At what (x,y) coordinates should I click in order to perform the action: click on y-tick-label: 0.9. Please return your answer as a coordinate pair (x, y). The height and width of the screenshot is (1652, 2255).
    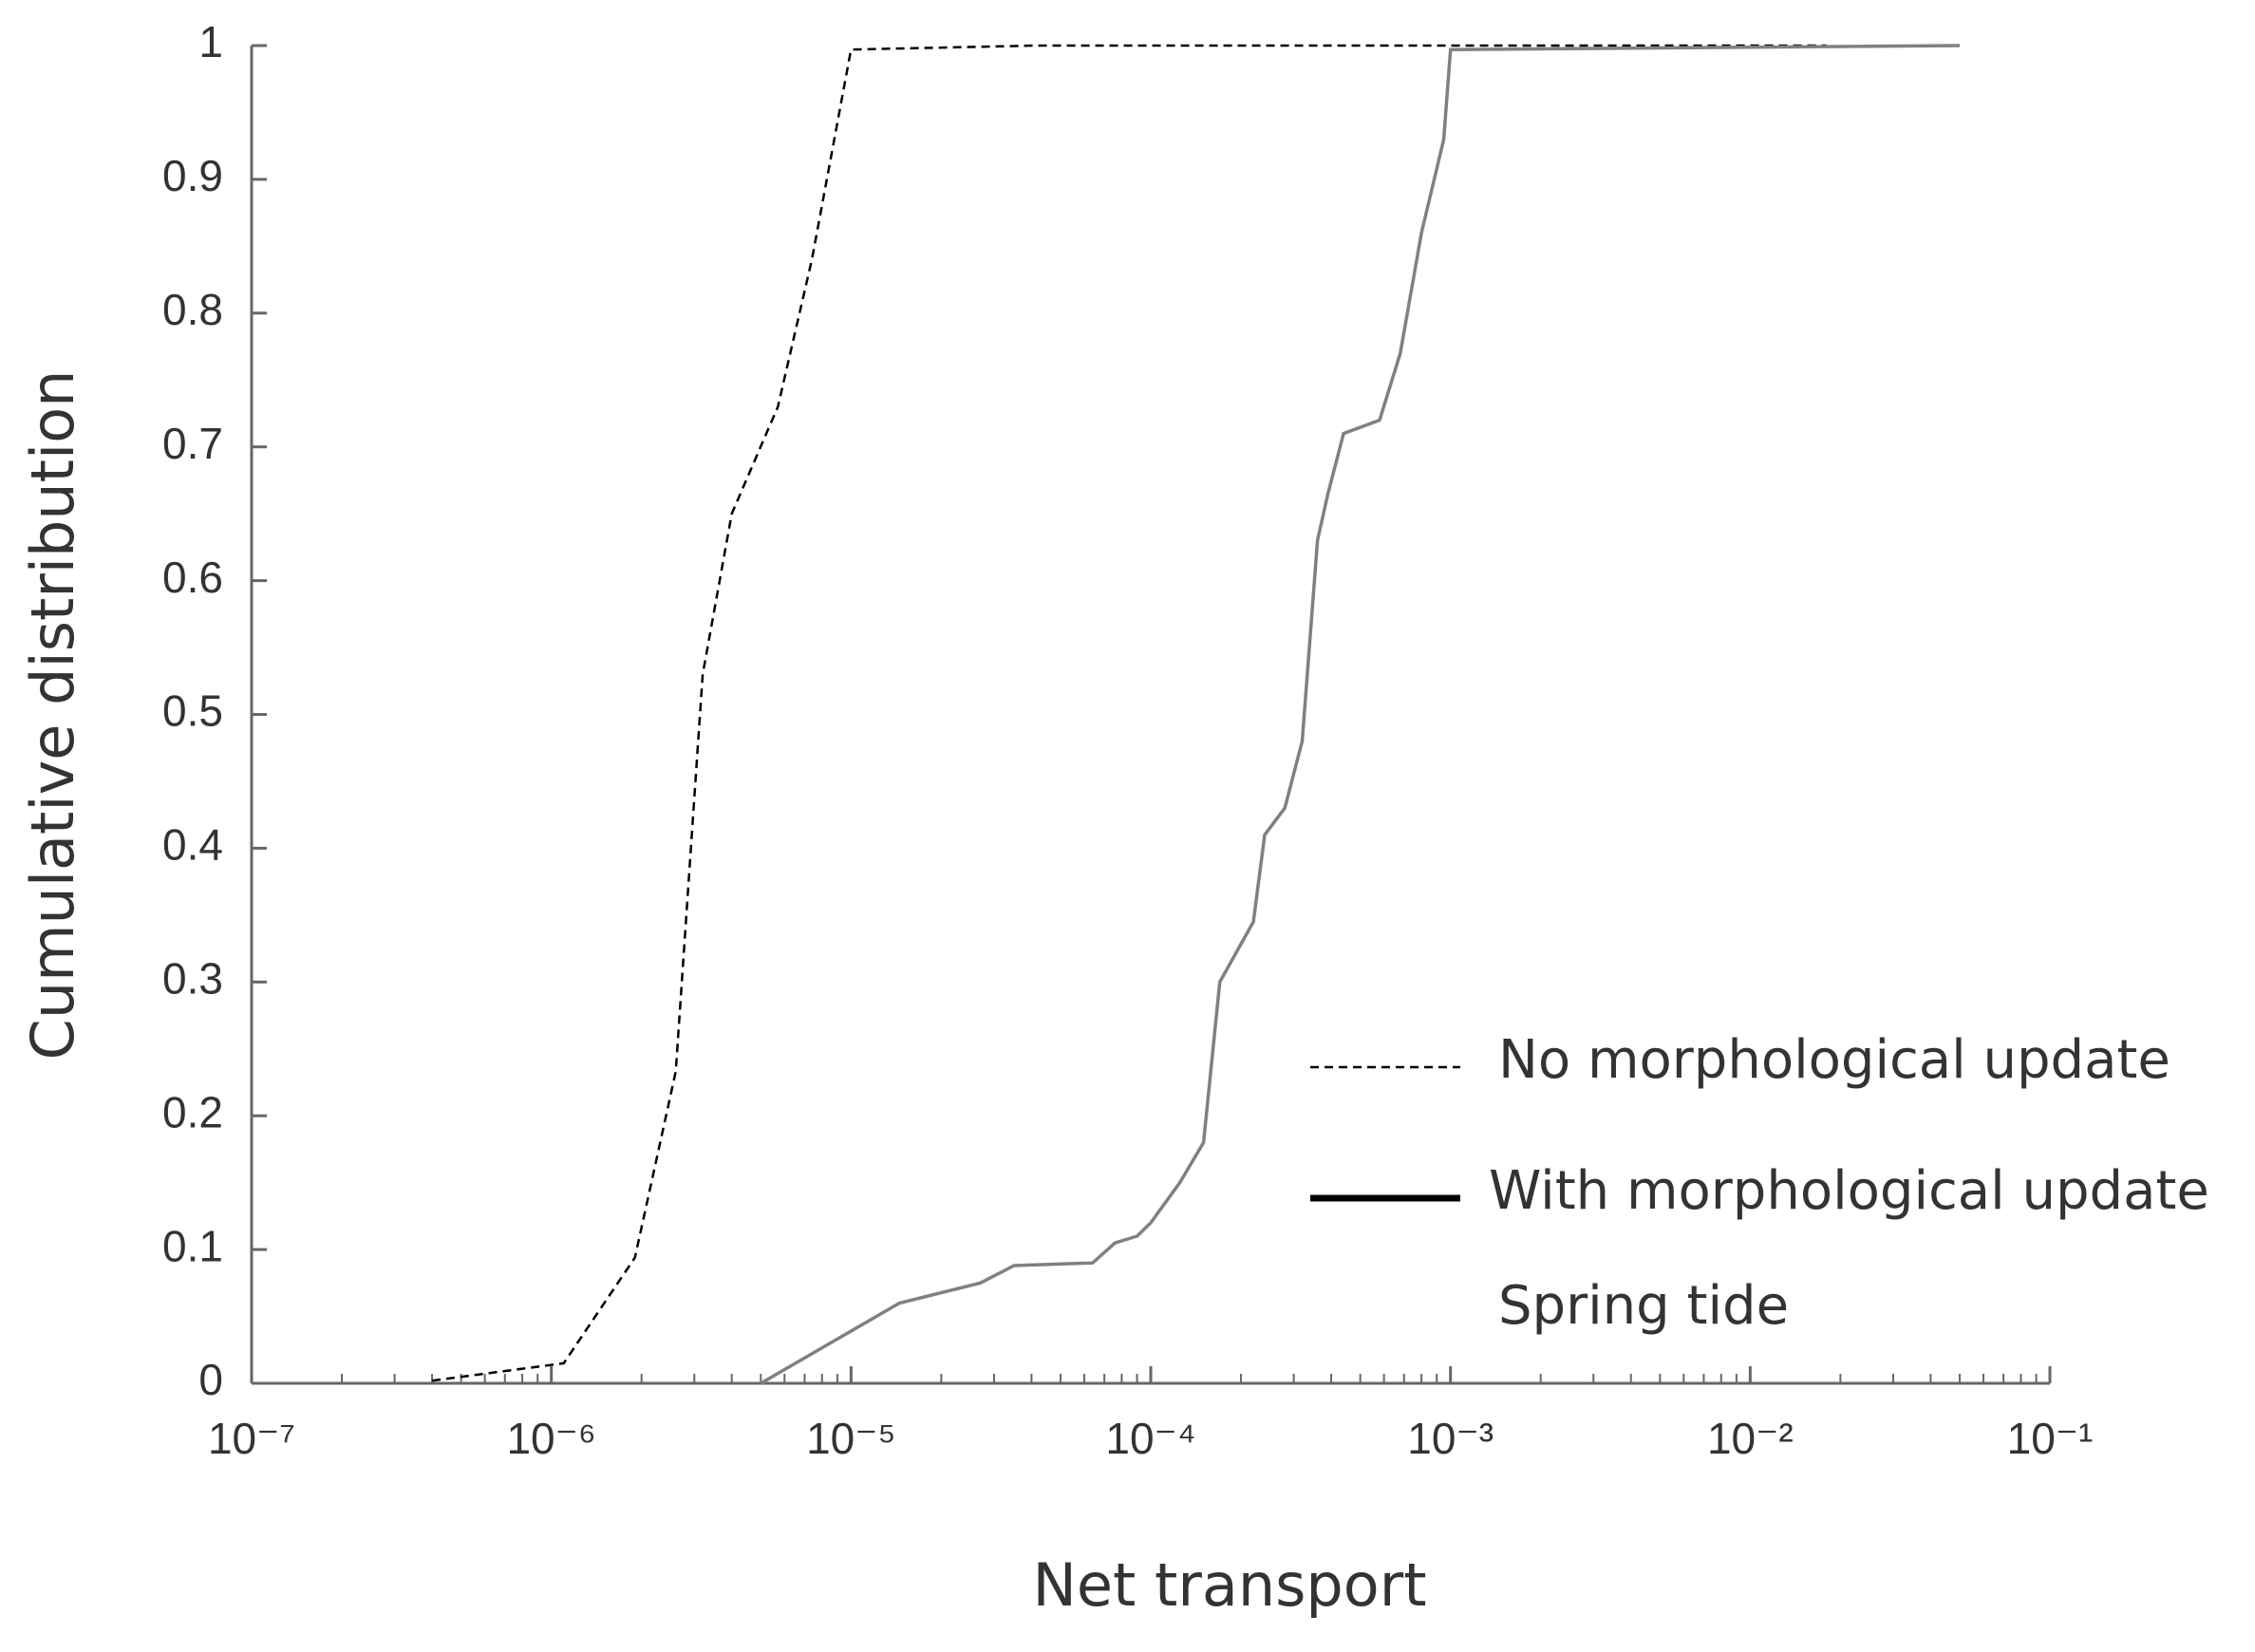
    Looking at the image, I should click on (192, 175).